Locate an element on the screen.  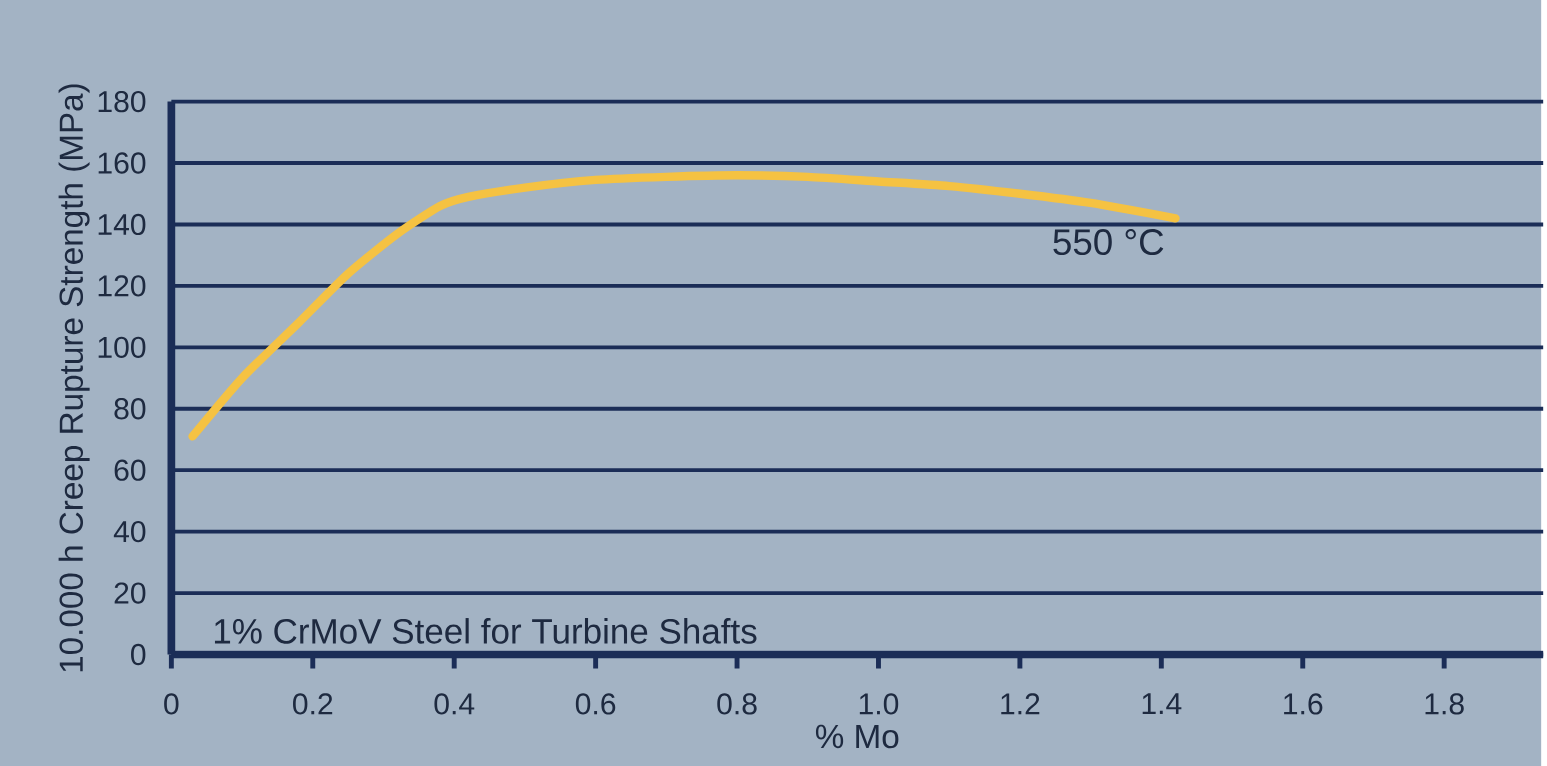
x-tick-label: 0.2 is located at coordinates (313, 704).